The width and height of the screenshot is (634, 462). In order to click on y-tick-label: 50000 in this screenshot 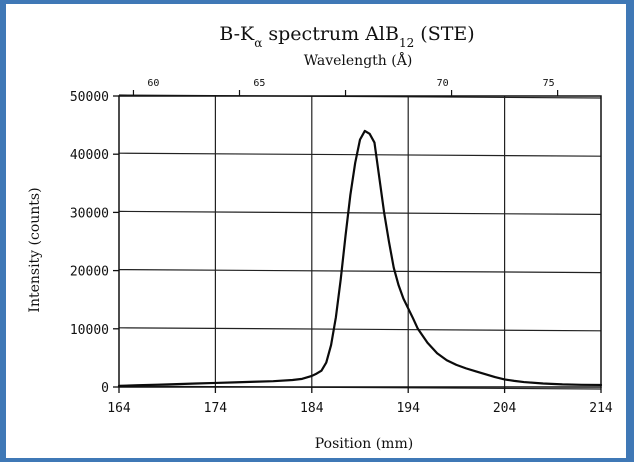, I will do `click(89, 97)`.